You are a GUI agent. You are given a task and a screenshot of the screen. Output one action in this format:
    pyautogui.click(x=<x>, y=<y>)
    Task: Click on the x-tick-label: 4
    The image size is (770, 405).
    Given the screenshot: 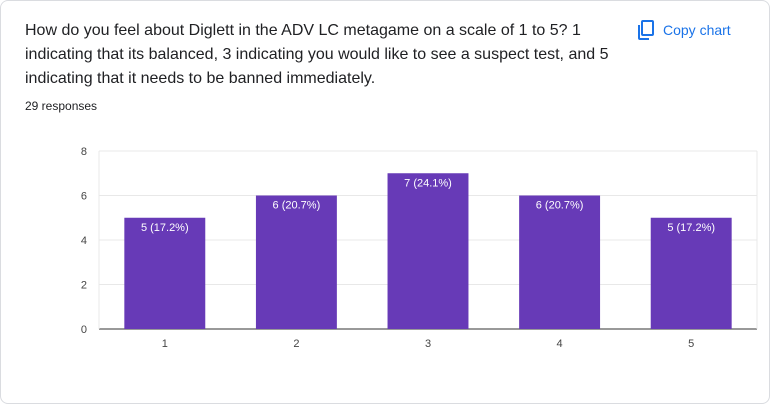 What is the action you would take?
    pyautogui.click(x=560, y=344)
    